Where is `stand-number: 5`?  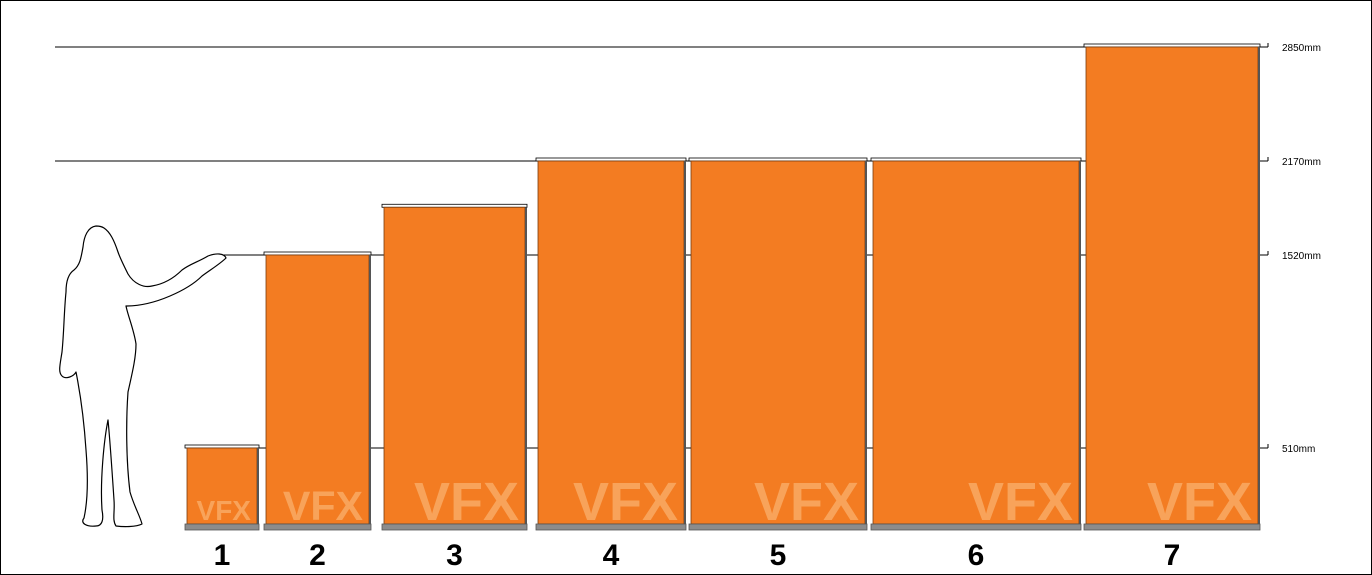 stand-number: 5 is located at coordinates (778, 555).